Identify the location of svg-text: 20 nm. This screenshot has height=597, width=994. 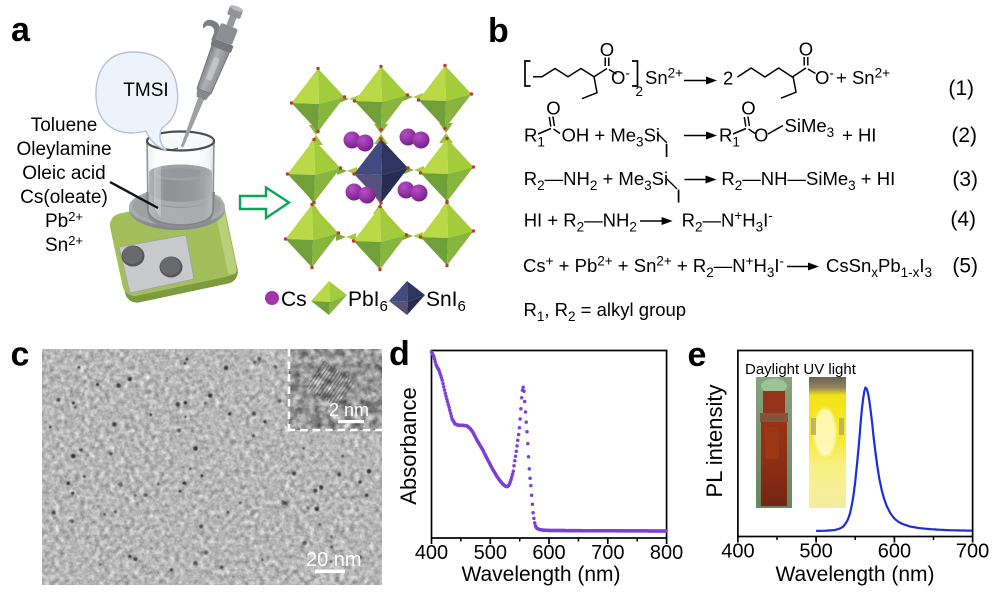
(334, 560).